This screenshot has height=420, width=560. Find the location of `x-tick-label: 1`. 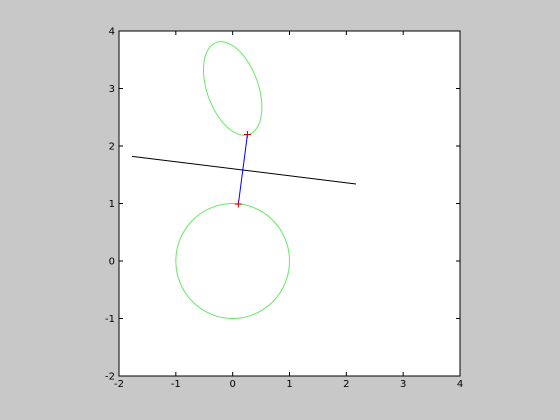

x-tick-label: 1 is located at coordinates (289, 384).